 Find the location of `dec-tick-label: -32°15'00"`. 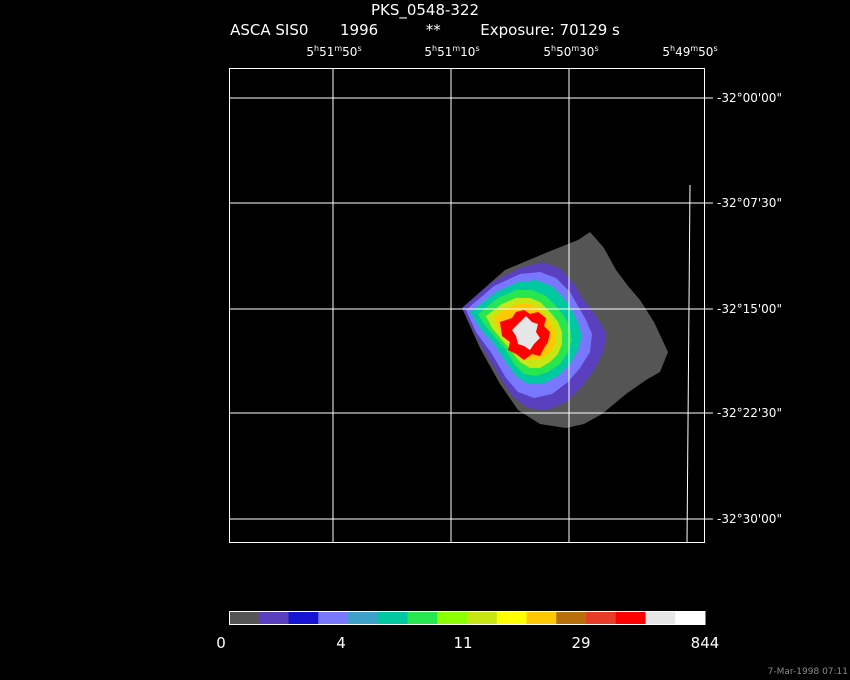

dec-tick-label: -32°15'00" is located at coordinates (749, 309).